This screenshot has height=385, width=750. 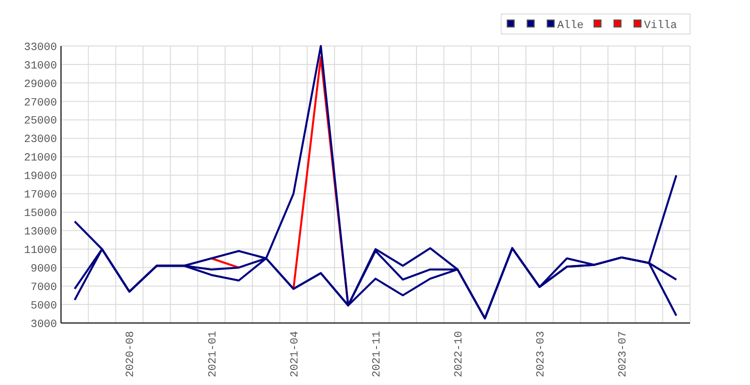 I want to click on y-tick-label: 21000, so click(x=40, y=158).